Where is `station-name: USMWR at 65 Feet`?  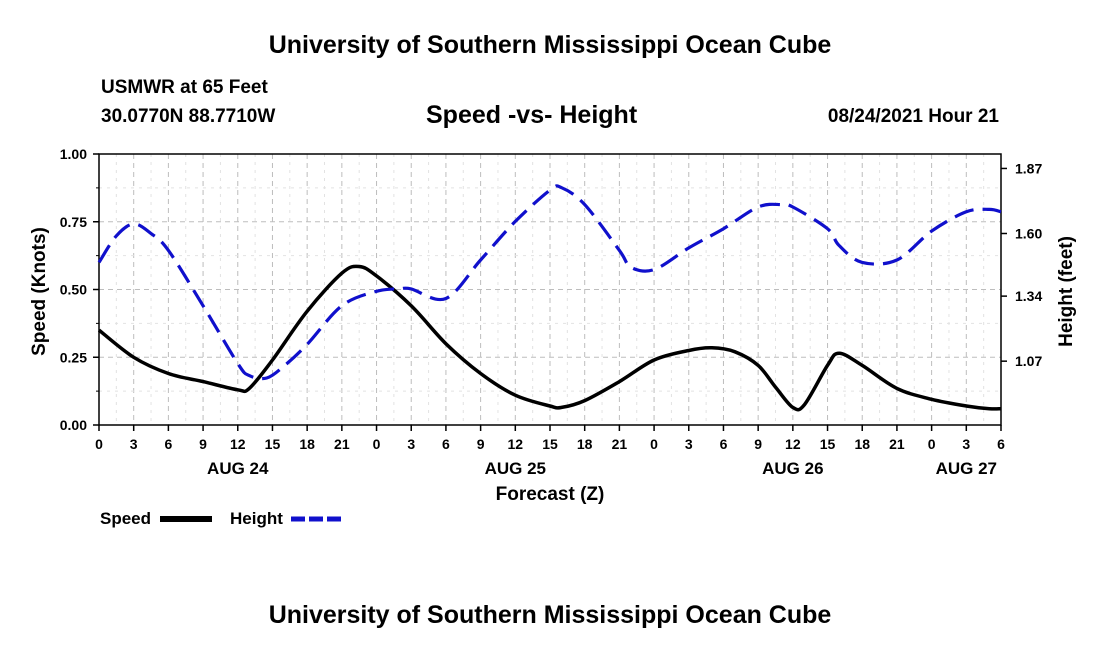 station-name: USMWR at 65 Feet is located at coordinates (184, 87).